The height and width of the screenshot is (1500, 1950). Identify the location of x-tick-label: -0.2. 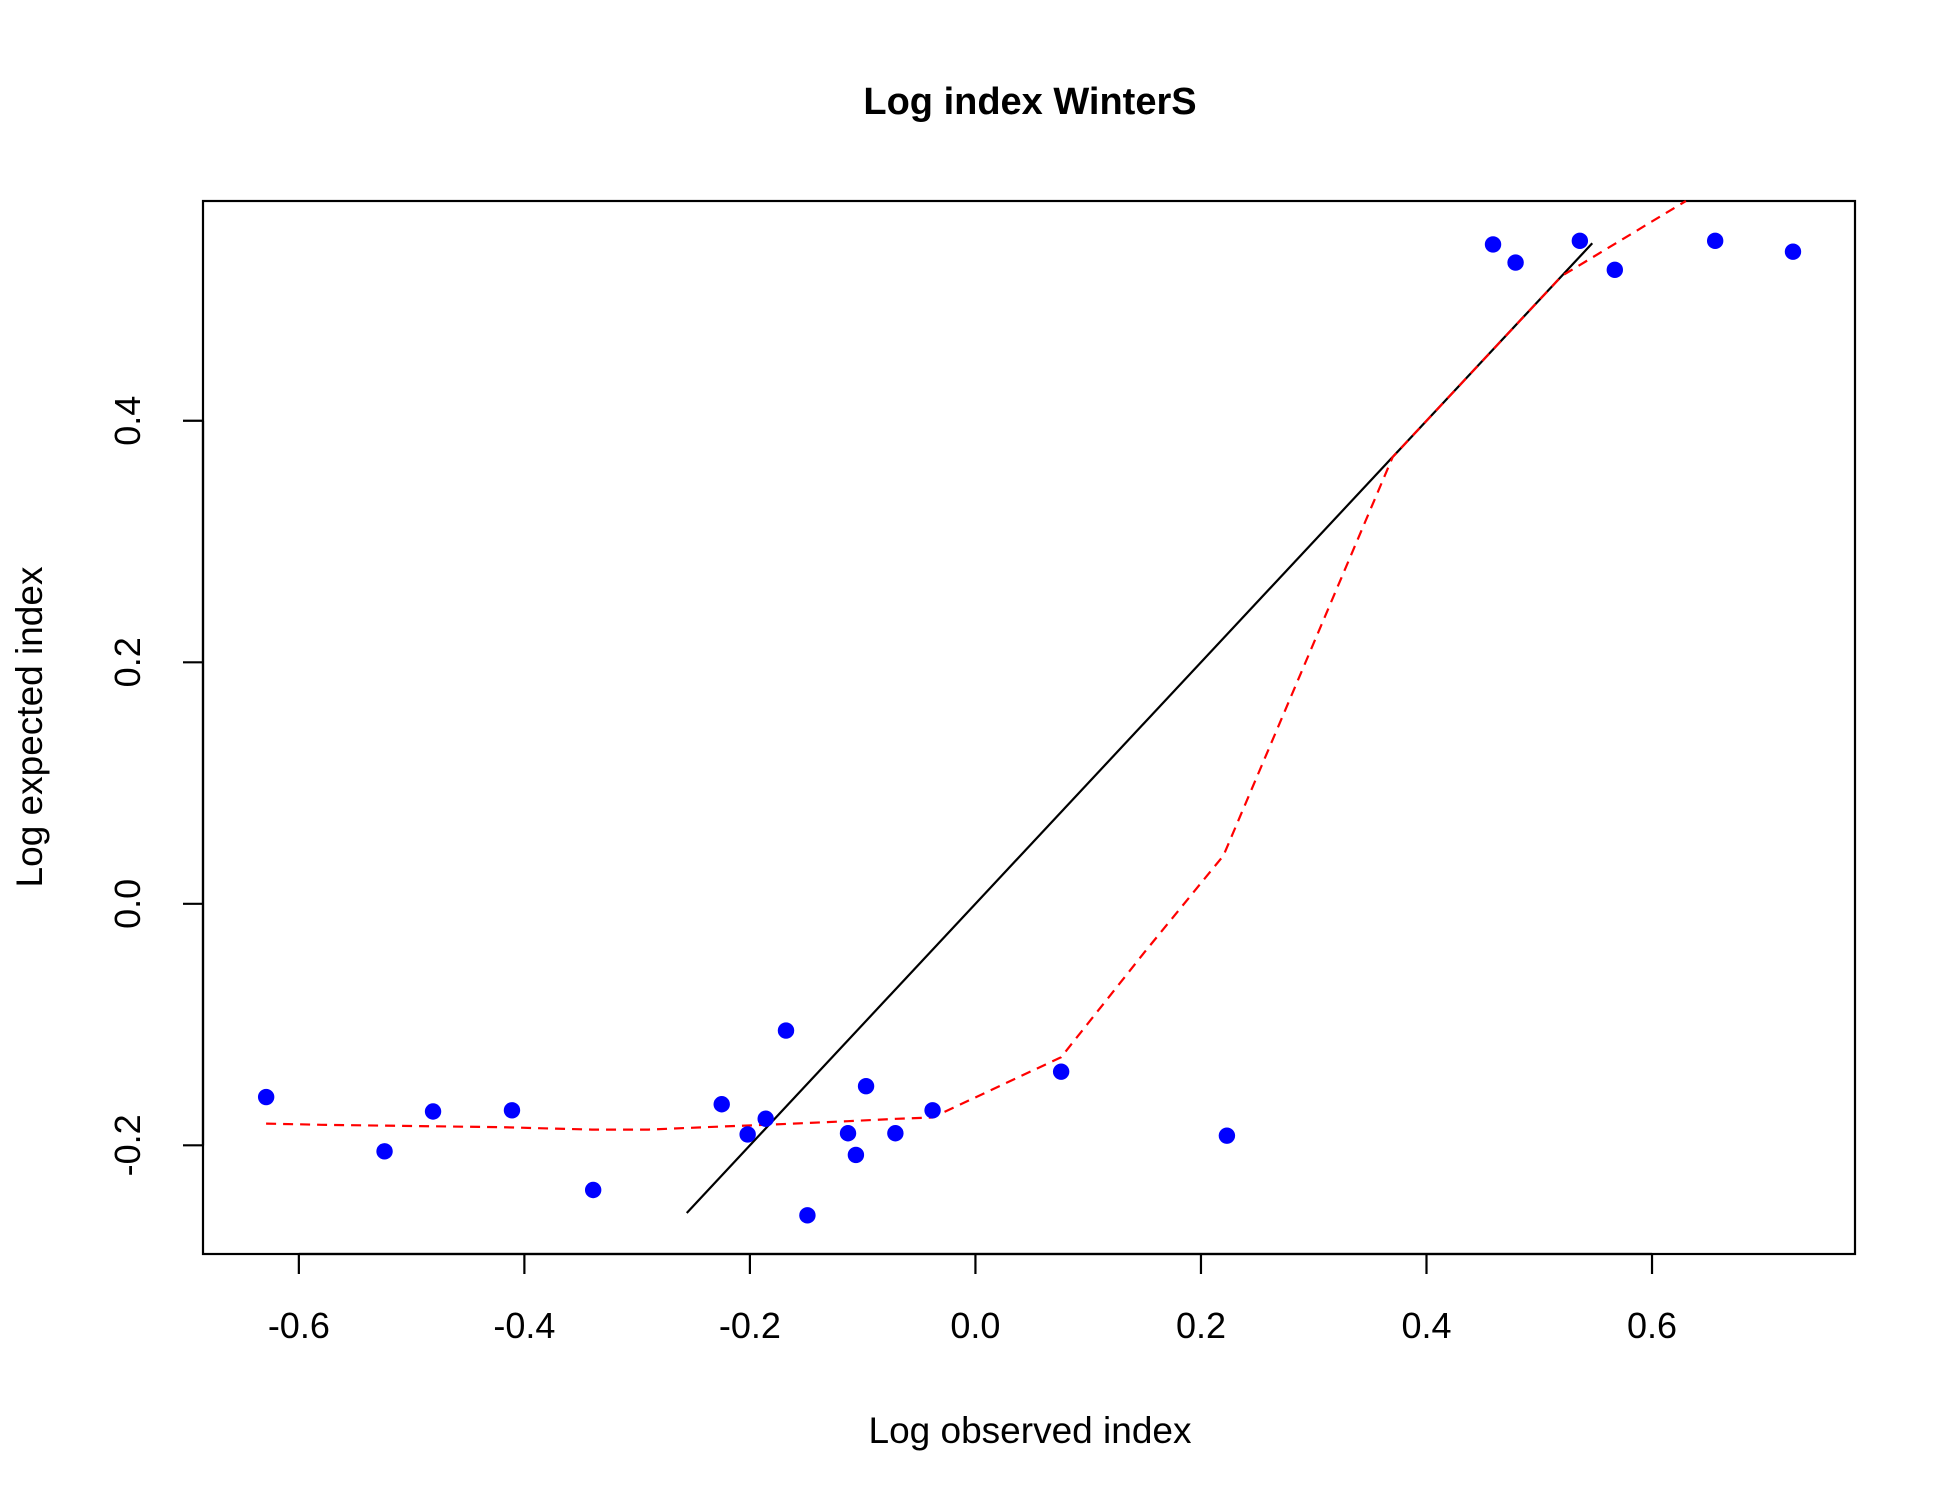
(750, 1325).